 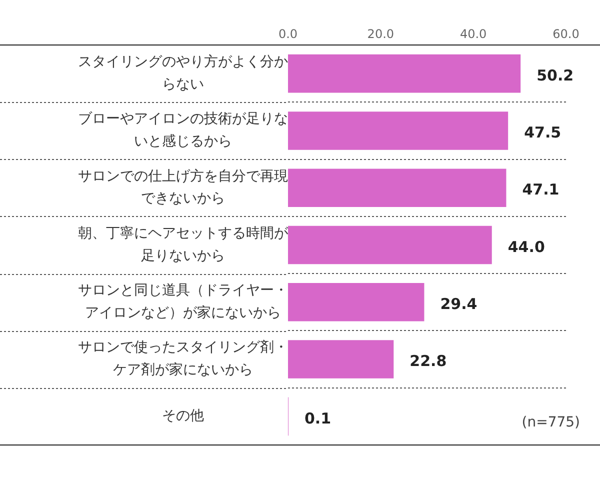 I want to click on annotation: (n=775), so click(x=551, y=422).